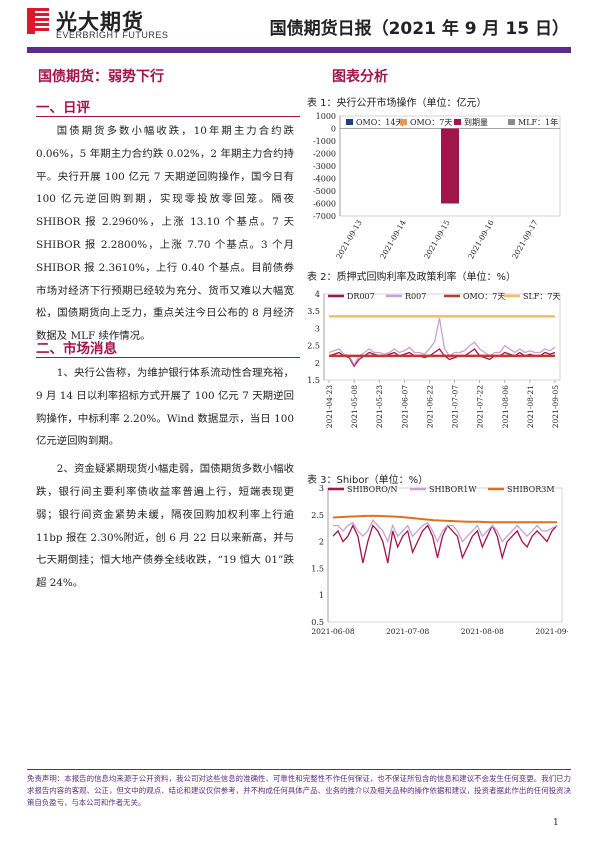 This screenshot has height=842, width=595. I want to click on chart1-x-tick-label: 2021-09-13, so click(349, 239).